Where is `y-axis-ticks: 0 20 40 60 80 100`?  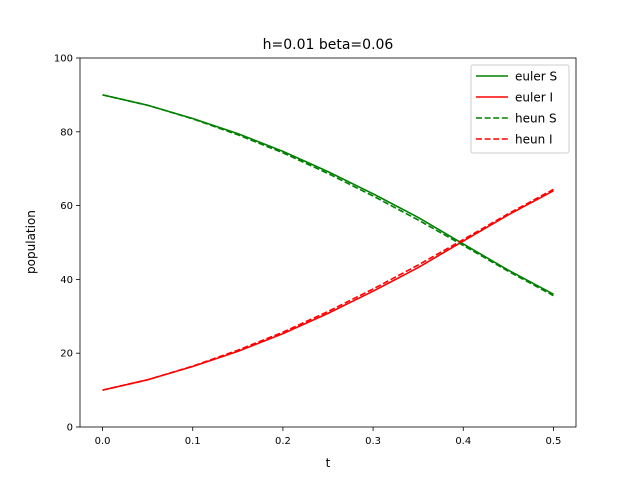 y-axis-ticks: 0 20 40 60 80 100 is located at coordinates (67, 244).